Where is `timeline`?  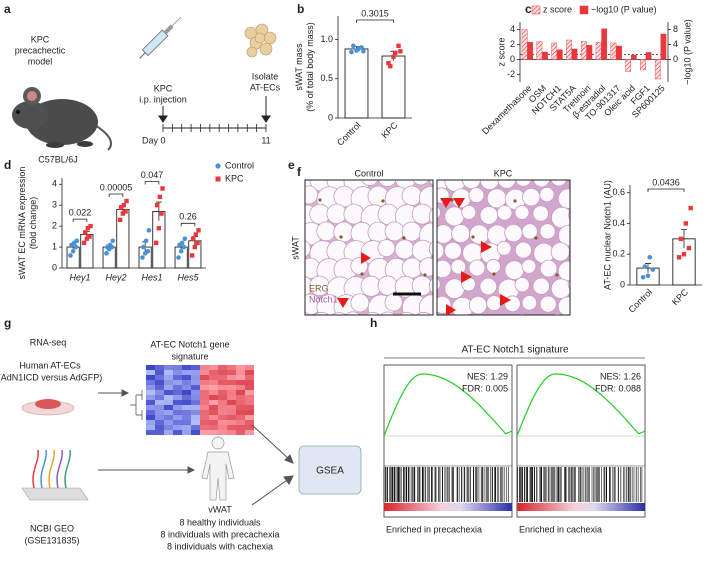
timeline is located at coordinates (214, 128).